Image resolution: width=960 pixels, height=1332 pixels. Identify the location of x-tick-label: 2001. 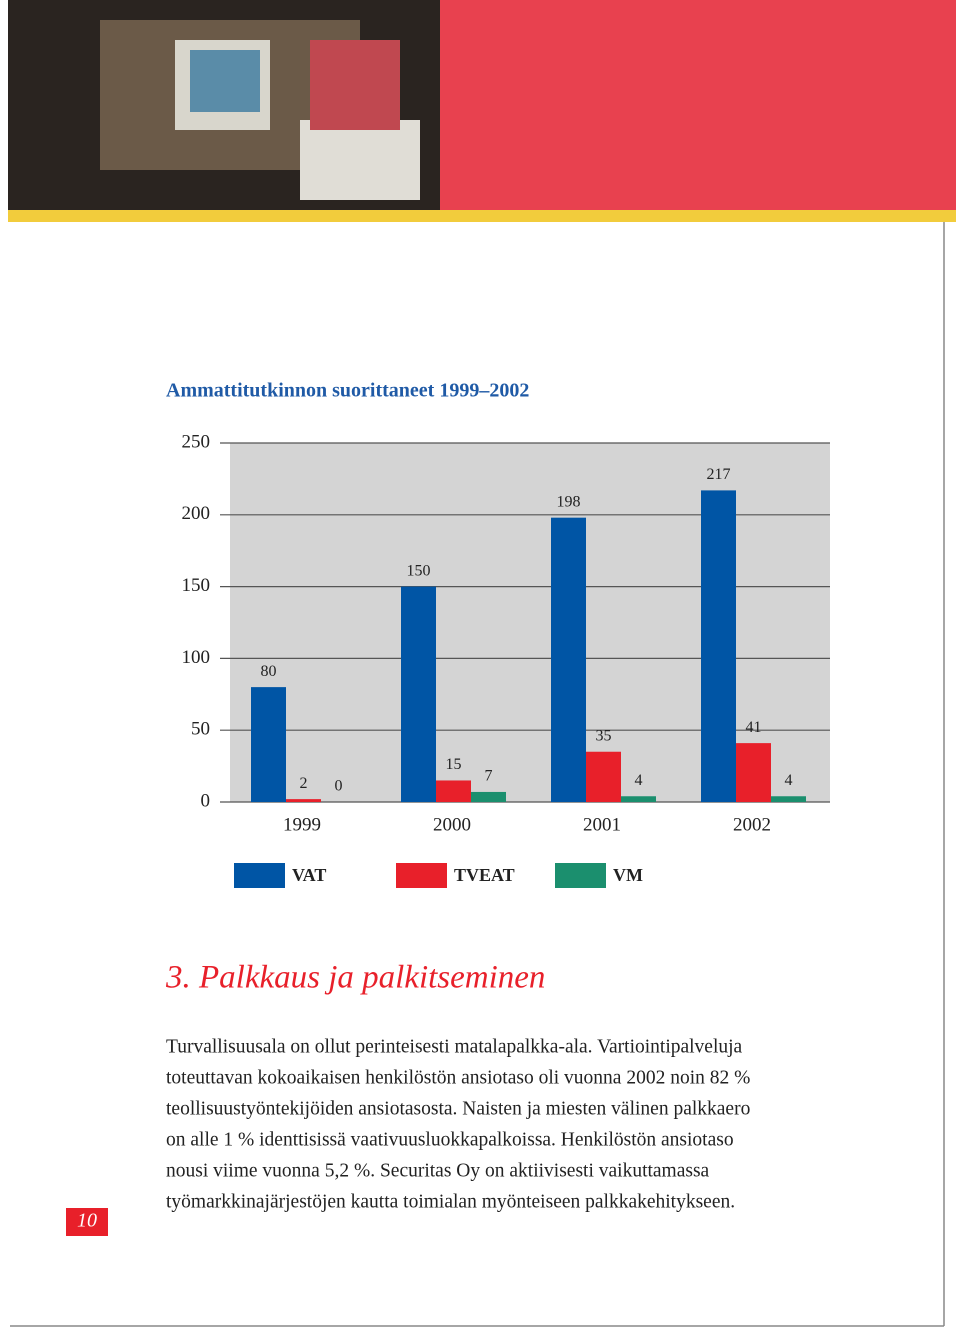
(602, 824).